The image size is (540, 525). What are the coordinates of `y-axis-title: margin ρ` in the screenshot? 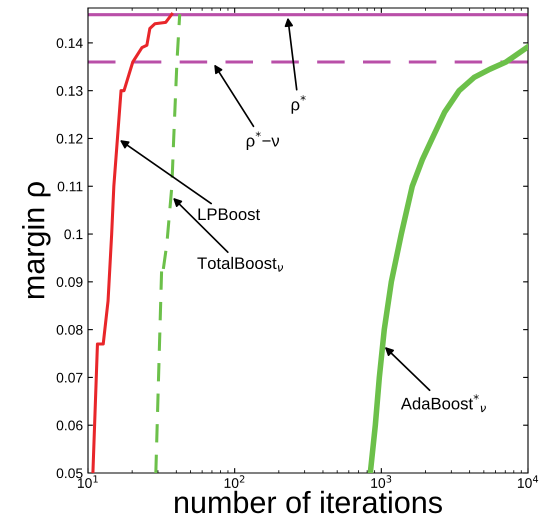 It's located at (36, 240).